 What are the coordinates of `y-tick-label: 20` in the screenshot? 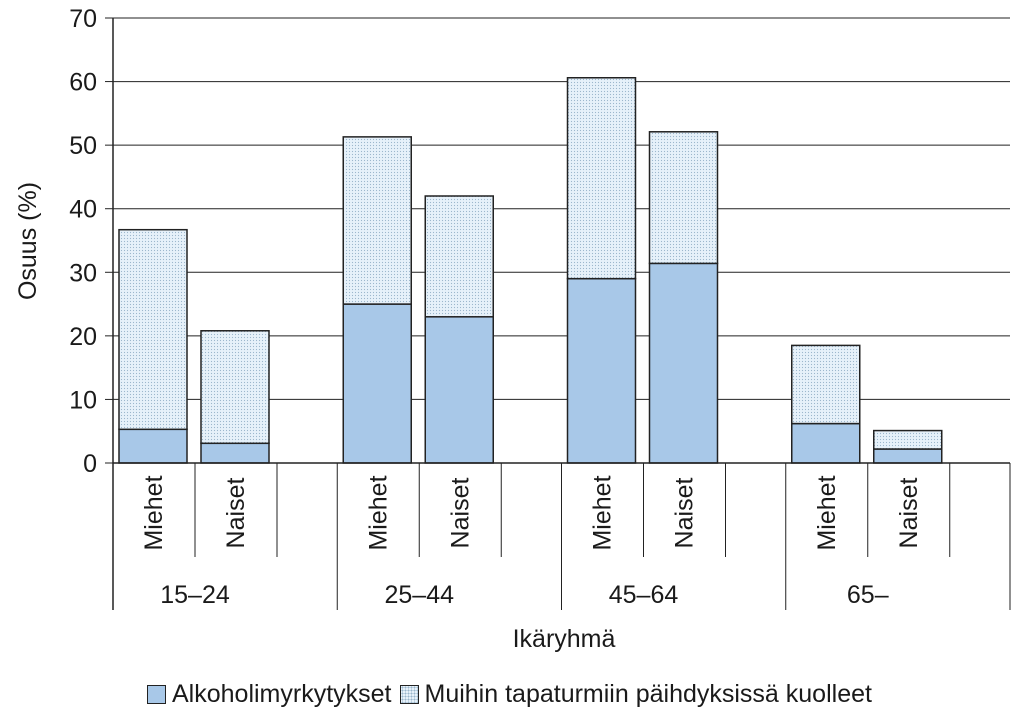 It's located at (83, 337).